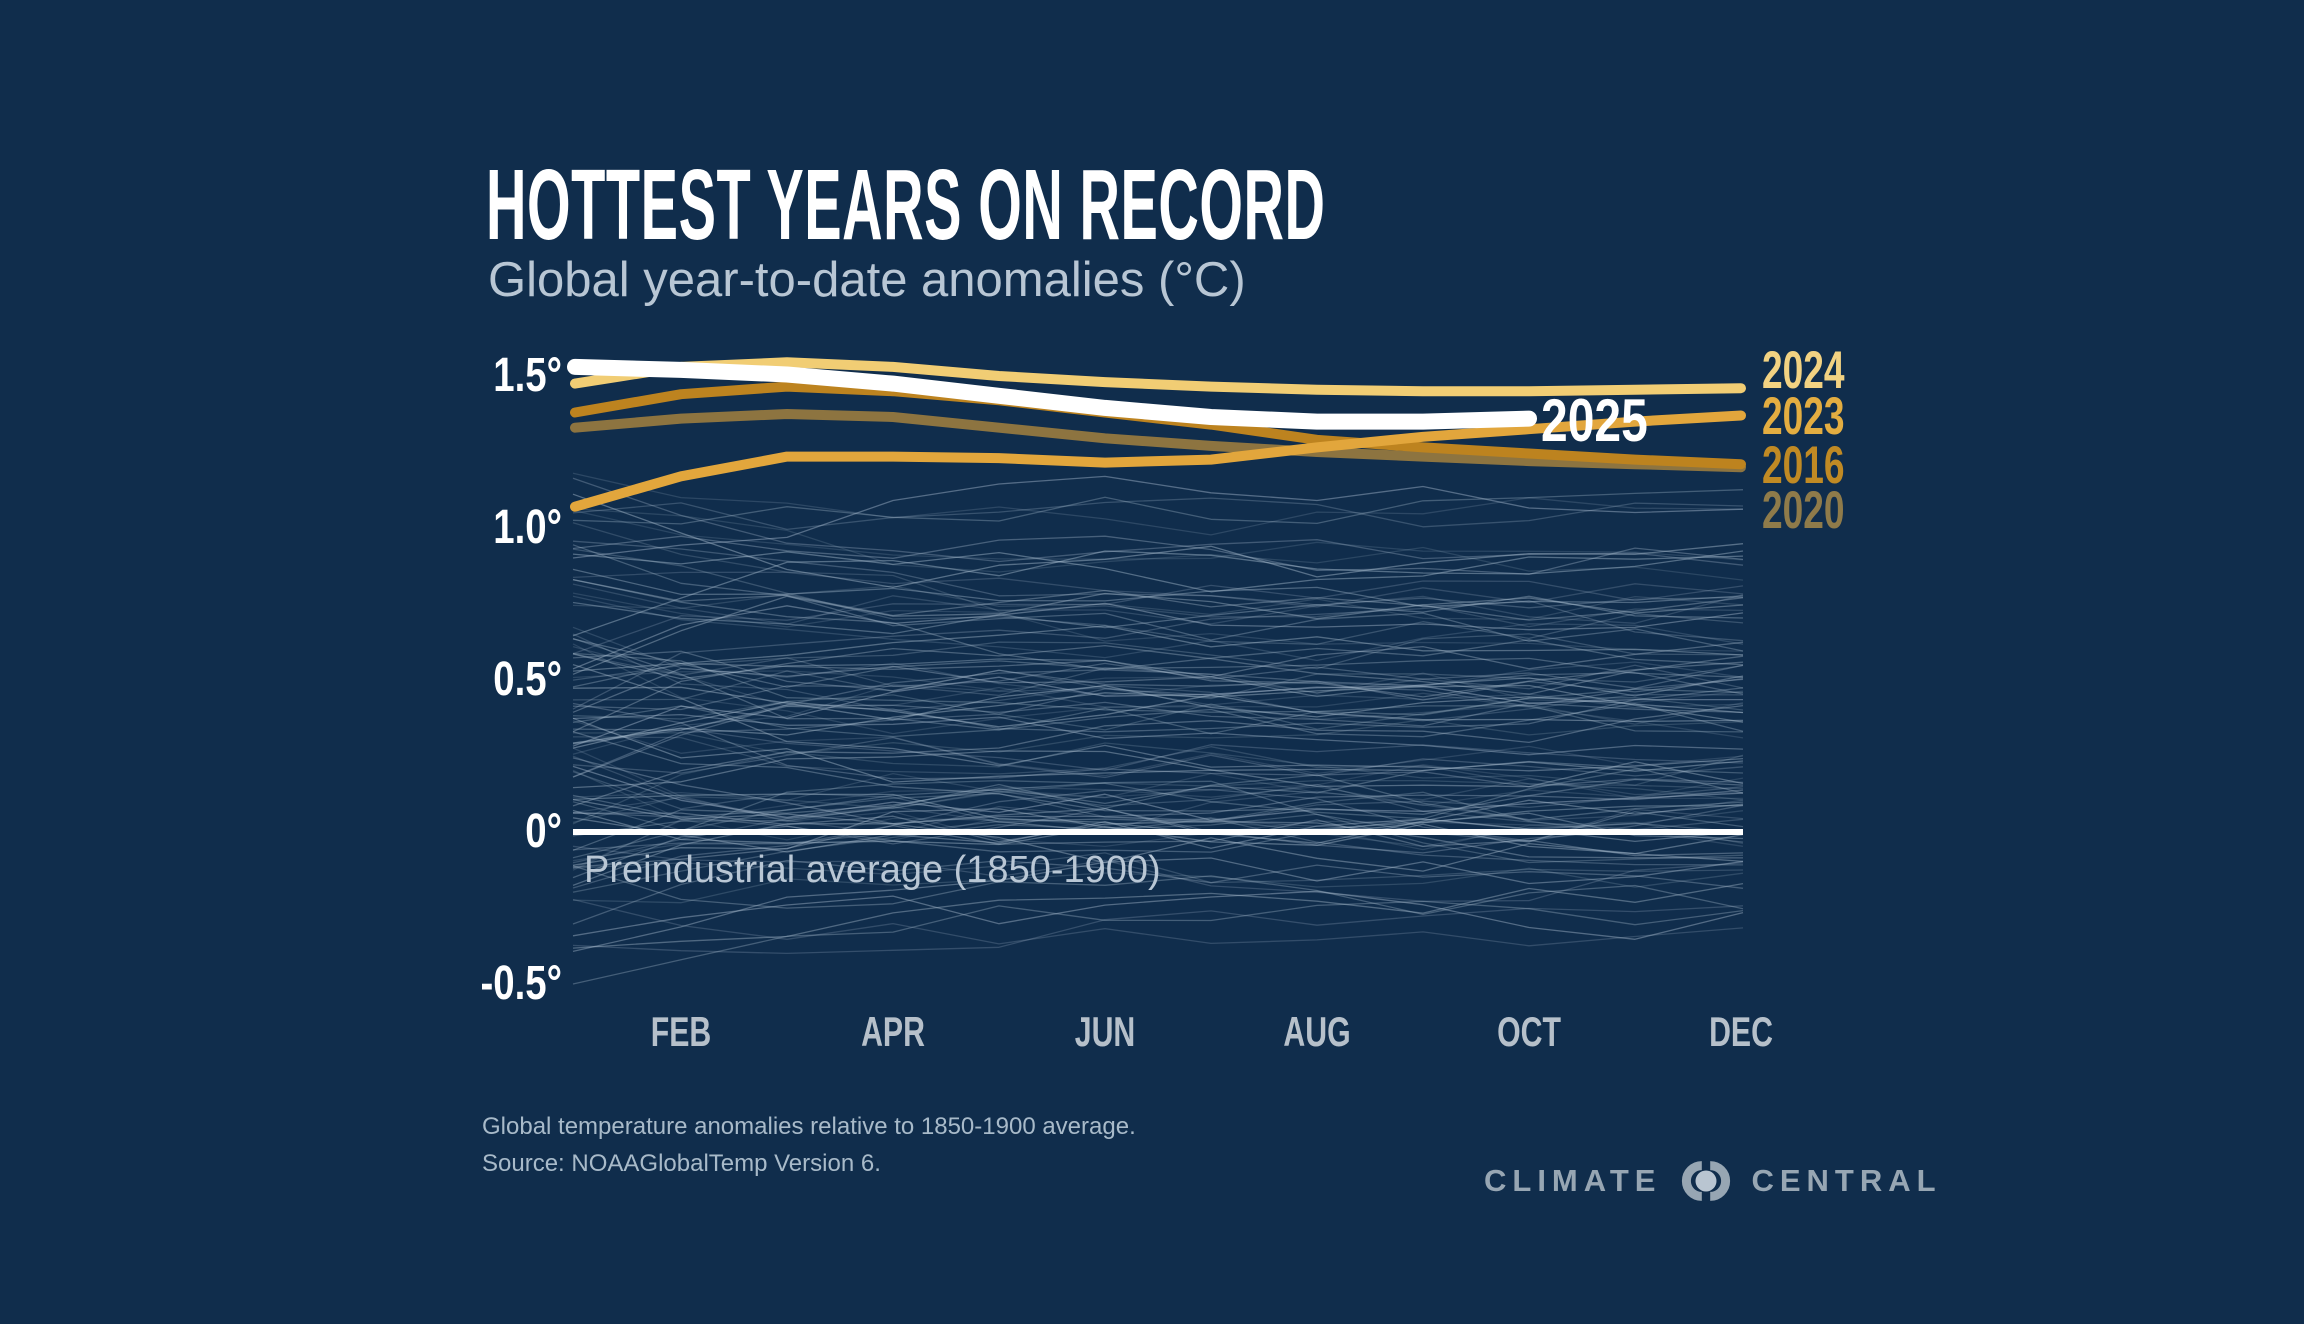 The image size is (2304, 1324). What do you see at coordinates (1803, 370) in the screenshot?
I see `year-label-2024: 2024` at bounding box center [1803, 370].